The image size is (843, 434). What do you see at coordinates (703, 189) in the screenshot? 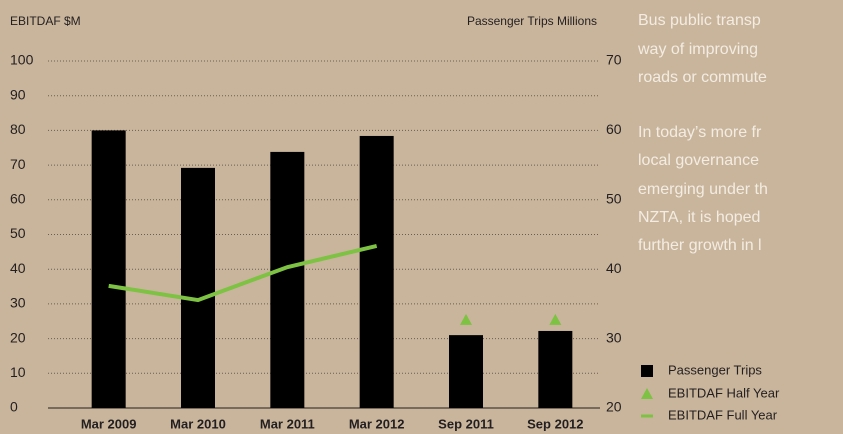
I see `side-text: emerging under th` at bounding box center [703, 189].